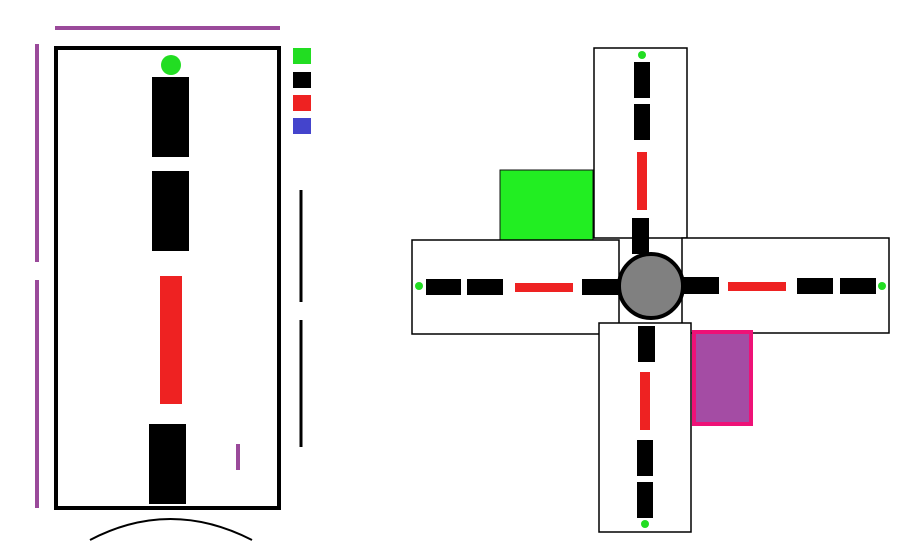  Describe the element at coordinates (171, 529) in the screenshot. I see `wheel-center-arc` at that location.